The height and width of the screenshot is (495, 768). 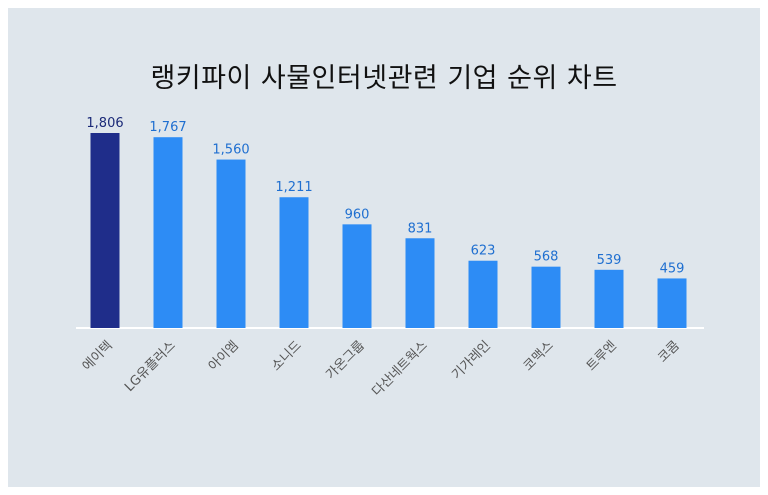 I want to click on bar-기가레인, so click(x=483, y=294).